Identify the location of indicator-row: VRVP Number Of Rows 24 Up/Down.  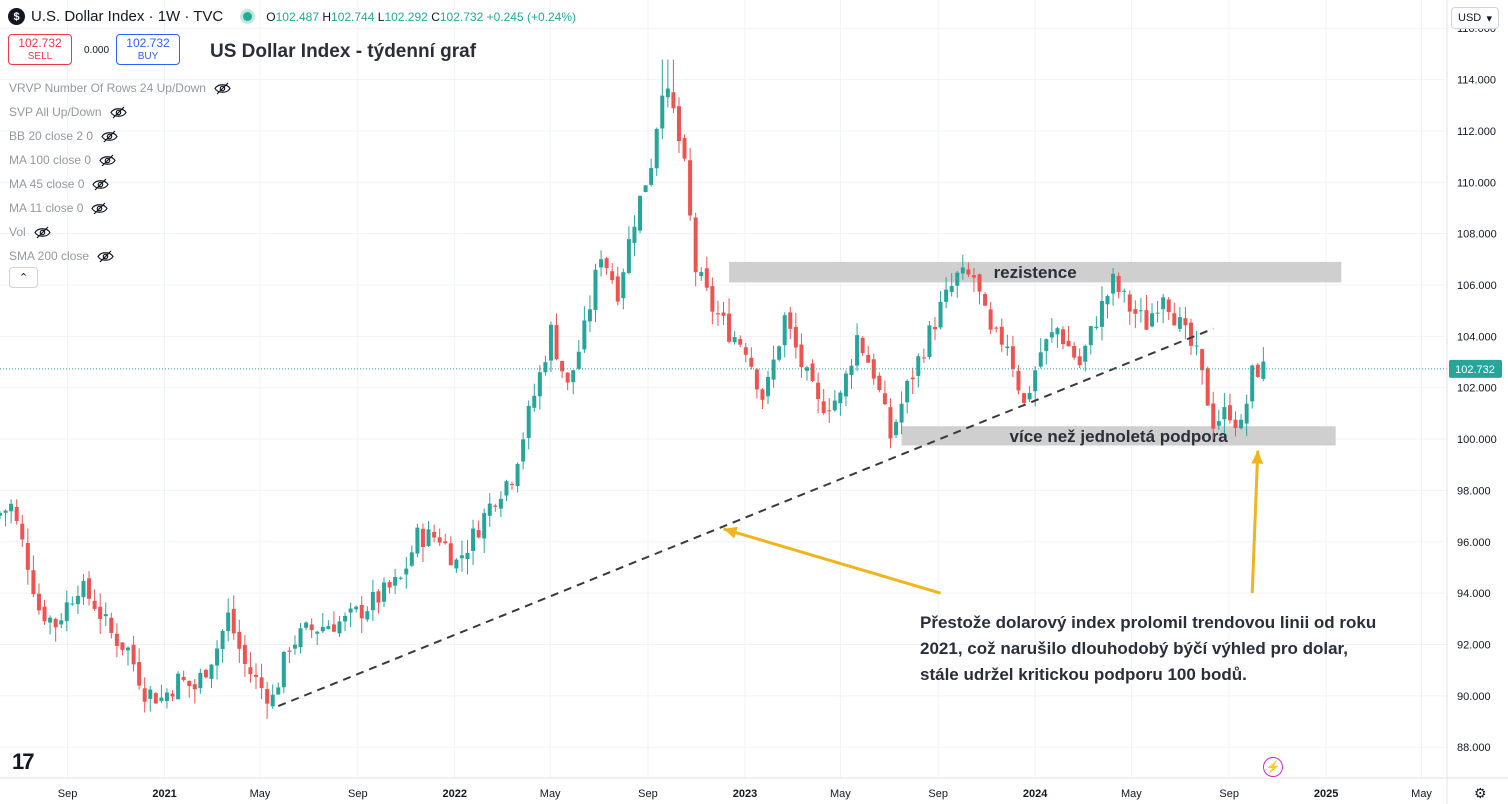
(120, 88).